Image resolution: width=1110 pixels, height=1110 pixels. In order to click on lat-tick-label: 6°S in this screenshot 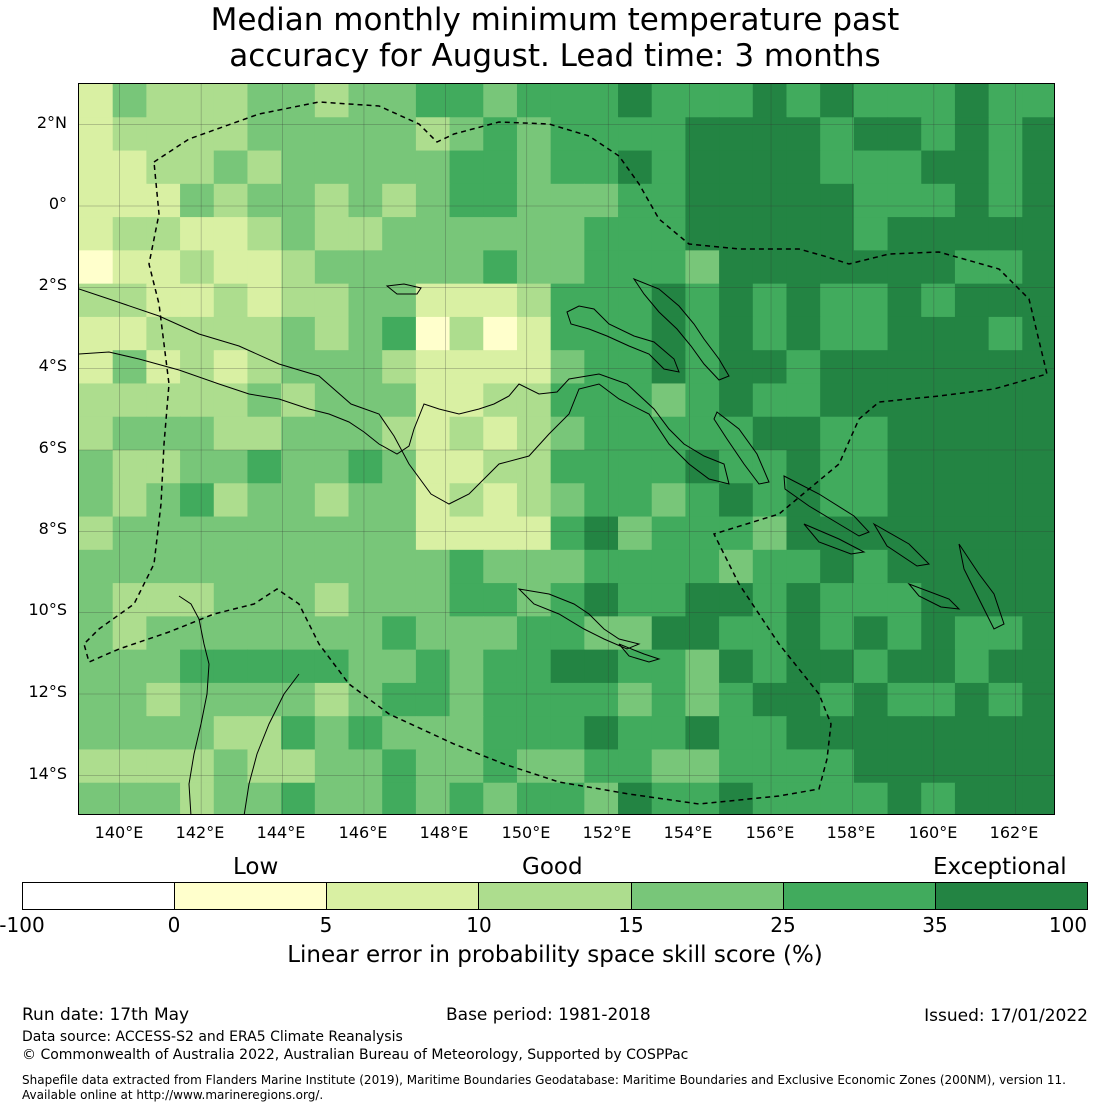, I will do `click(52, 447)`.